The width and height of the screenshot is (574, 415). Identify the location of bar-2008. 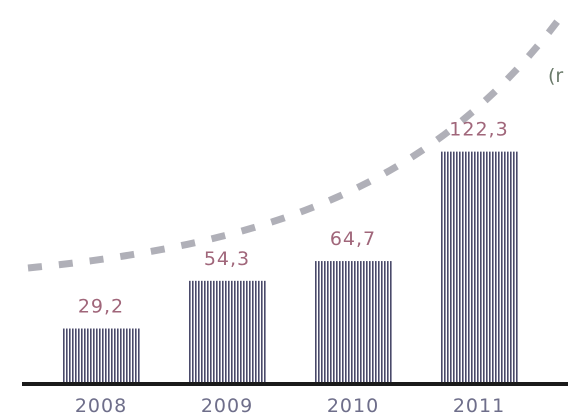
(101, 356).